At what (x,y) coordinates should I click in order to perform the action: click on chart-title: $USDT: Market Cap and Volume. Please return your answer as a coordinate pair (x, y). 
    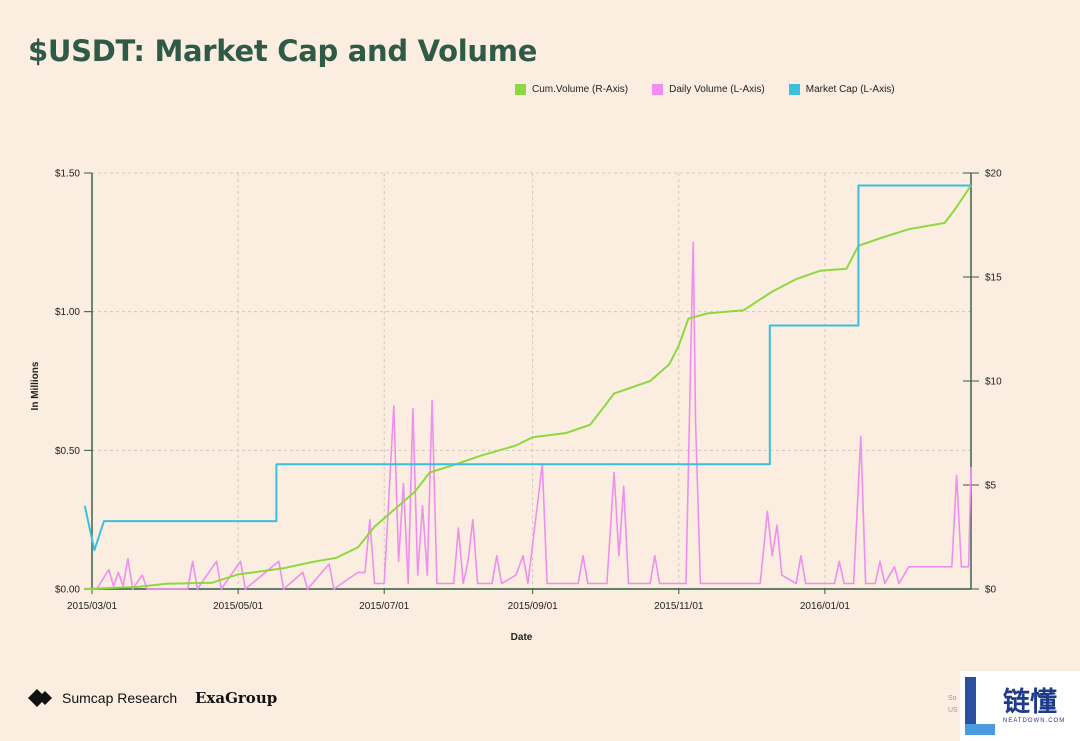
    Looking at the image, I should click on (283, 51).